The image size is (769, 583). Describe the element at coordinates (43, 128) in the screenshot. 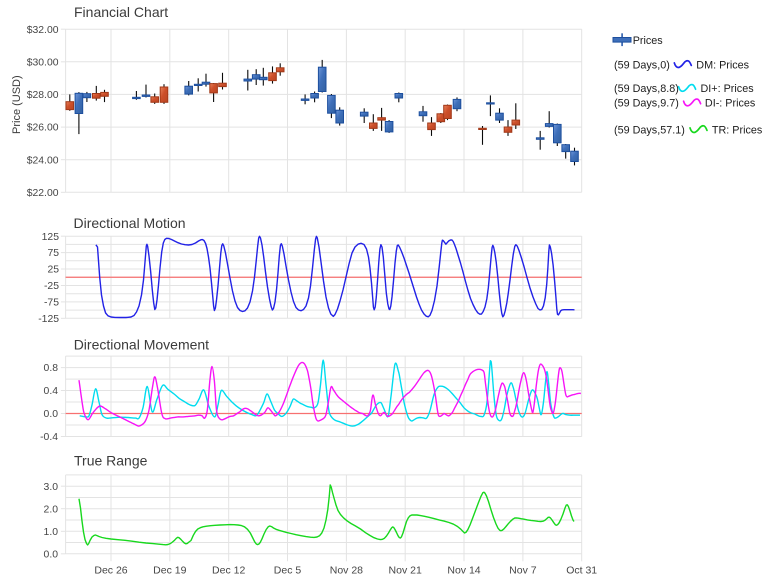

I see `svg-text: $26.00` at that location.